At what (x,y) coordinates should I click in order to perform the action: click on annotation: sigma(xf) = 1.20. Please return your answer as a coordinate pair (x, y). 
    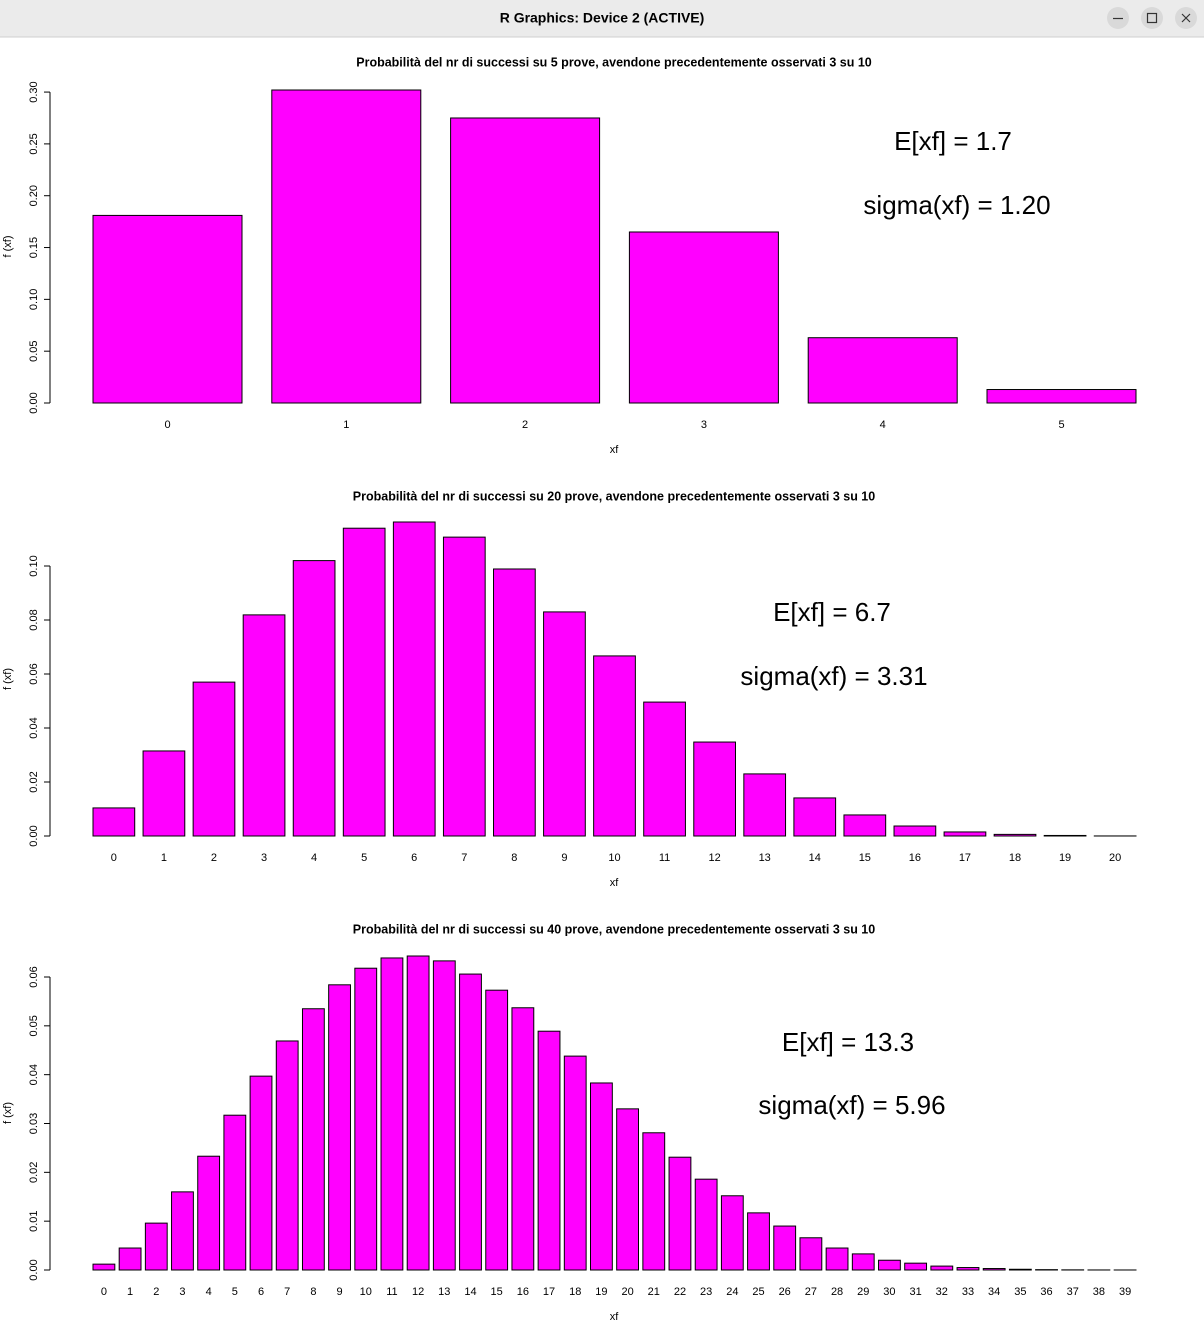
    Looking at the image, I should click on (956, 205).